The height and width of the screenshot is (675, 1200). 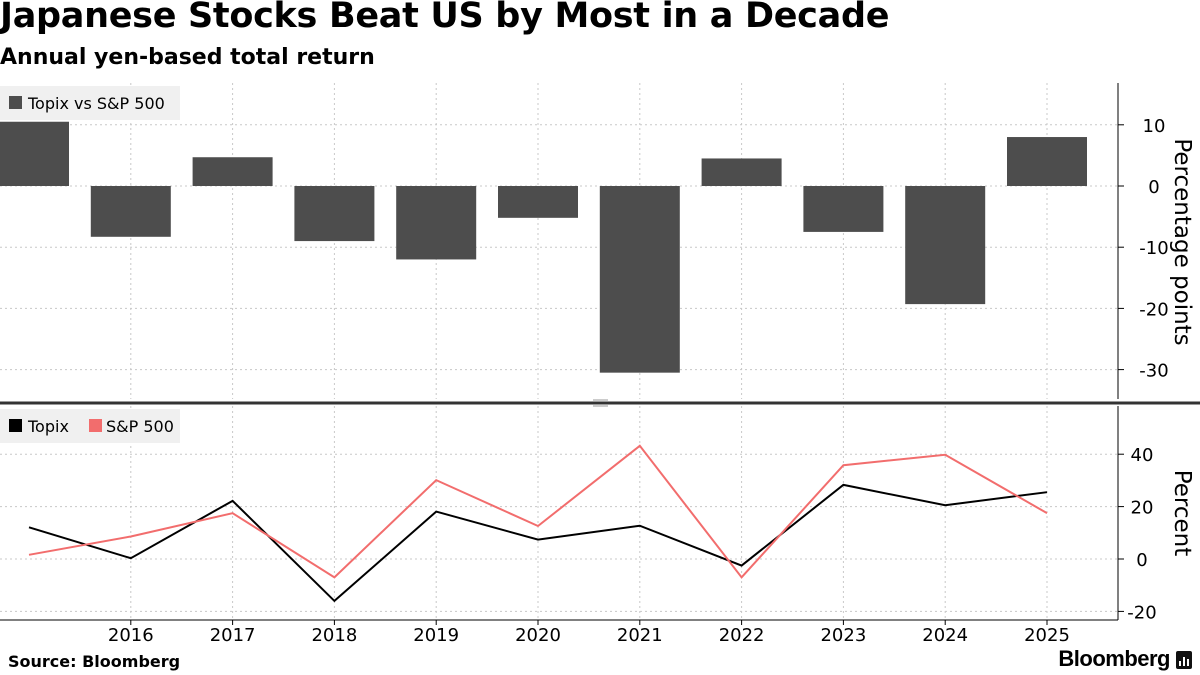 I want to click on x-tick-label: 2025, so click(x=1047, y=635).